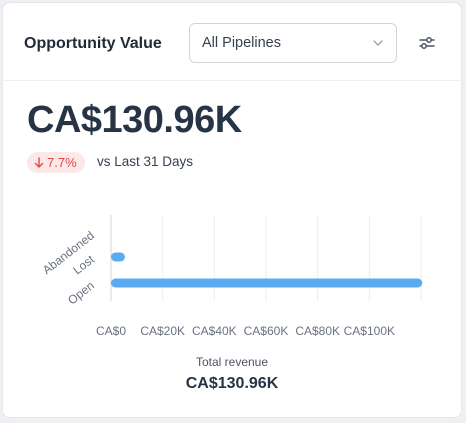 Image resolution: width=466 pixels, height=423 pixels. Describe the element at coordinates (162, 331) in the screenshot. I see `x-tick-label: CA$20K` at that location.